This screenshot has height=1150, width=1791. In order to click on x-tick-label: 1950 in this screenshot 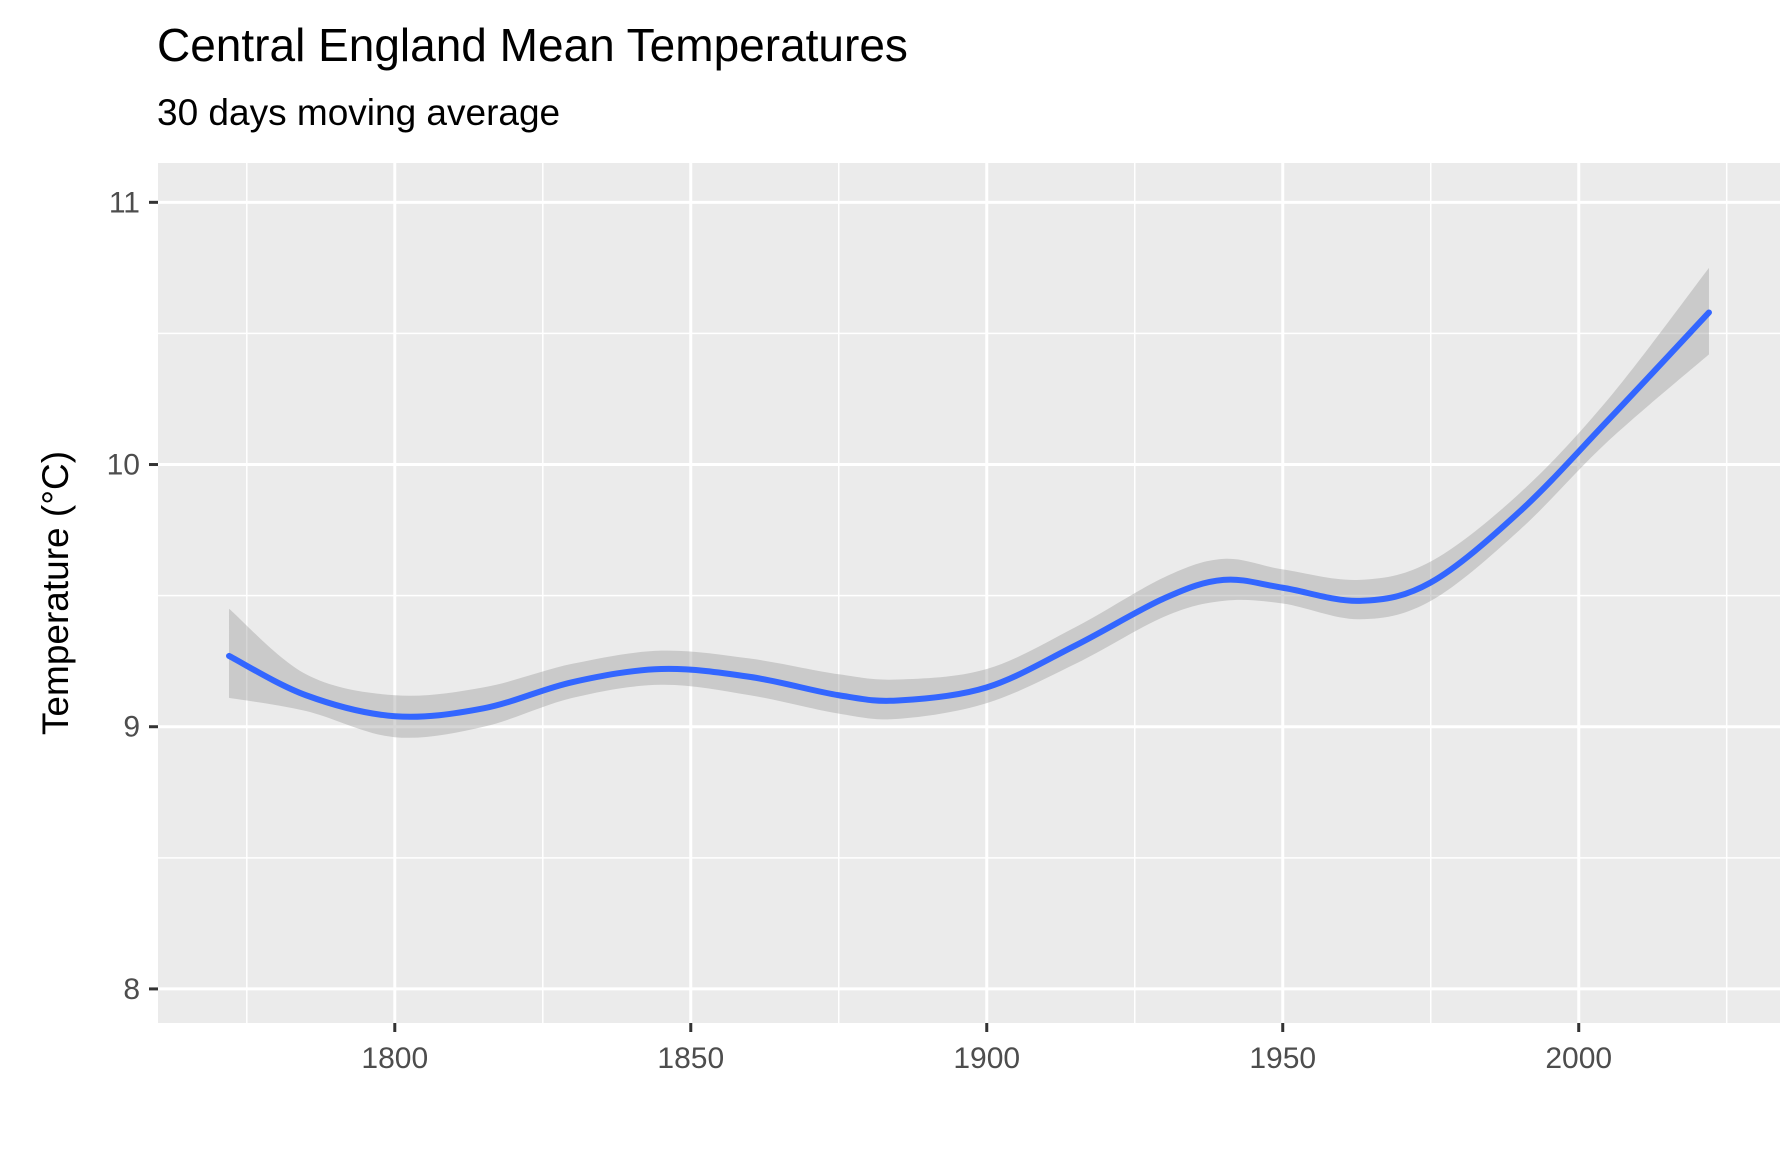, I will do `click(1282, 1058)`.